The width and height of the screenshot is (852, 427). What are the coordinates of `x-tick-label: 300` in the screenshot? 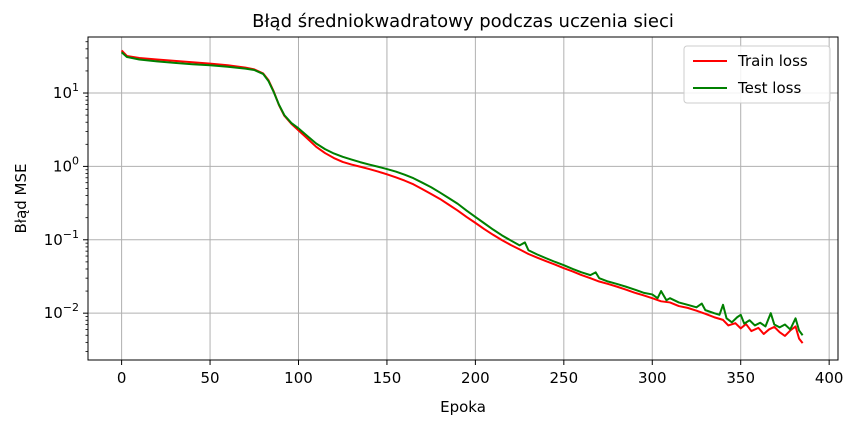 It's located at (652, 378).